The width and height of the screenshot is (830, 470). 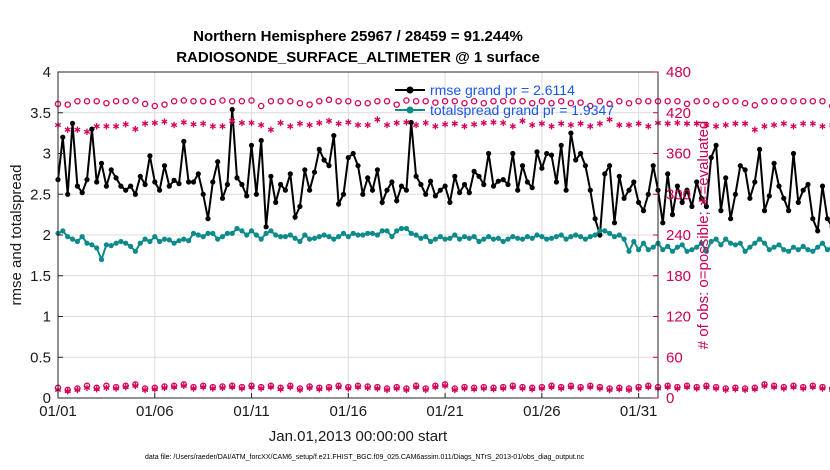 I want to click on y-tick-label: 1, so click(x=47, y=317).